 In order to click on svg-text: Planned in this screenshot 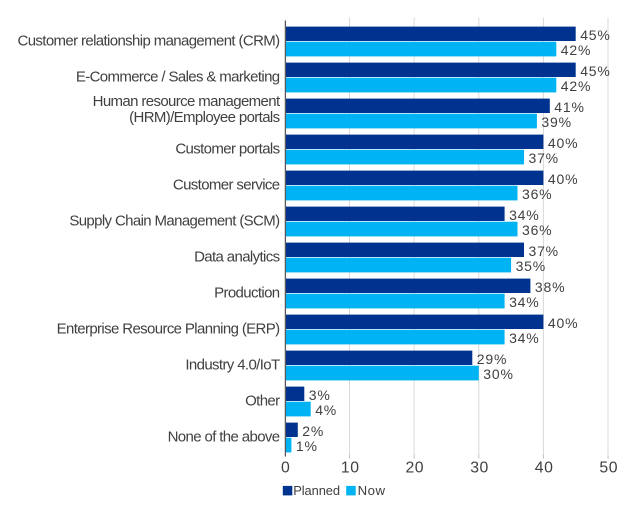, I will do `click(316, 490)`.